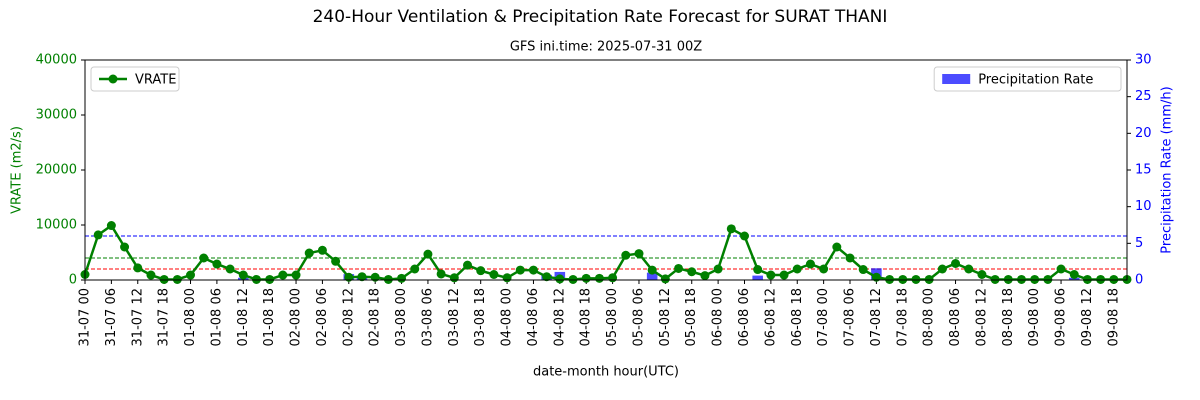 This screenshot has height=400, width=1200. I want to click on x-tick-label: 07-08 12, so click(876, 317).